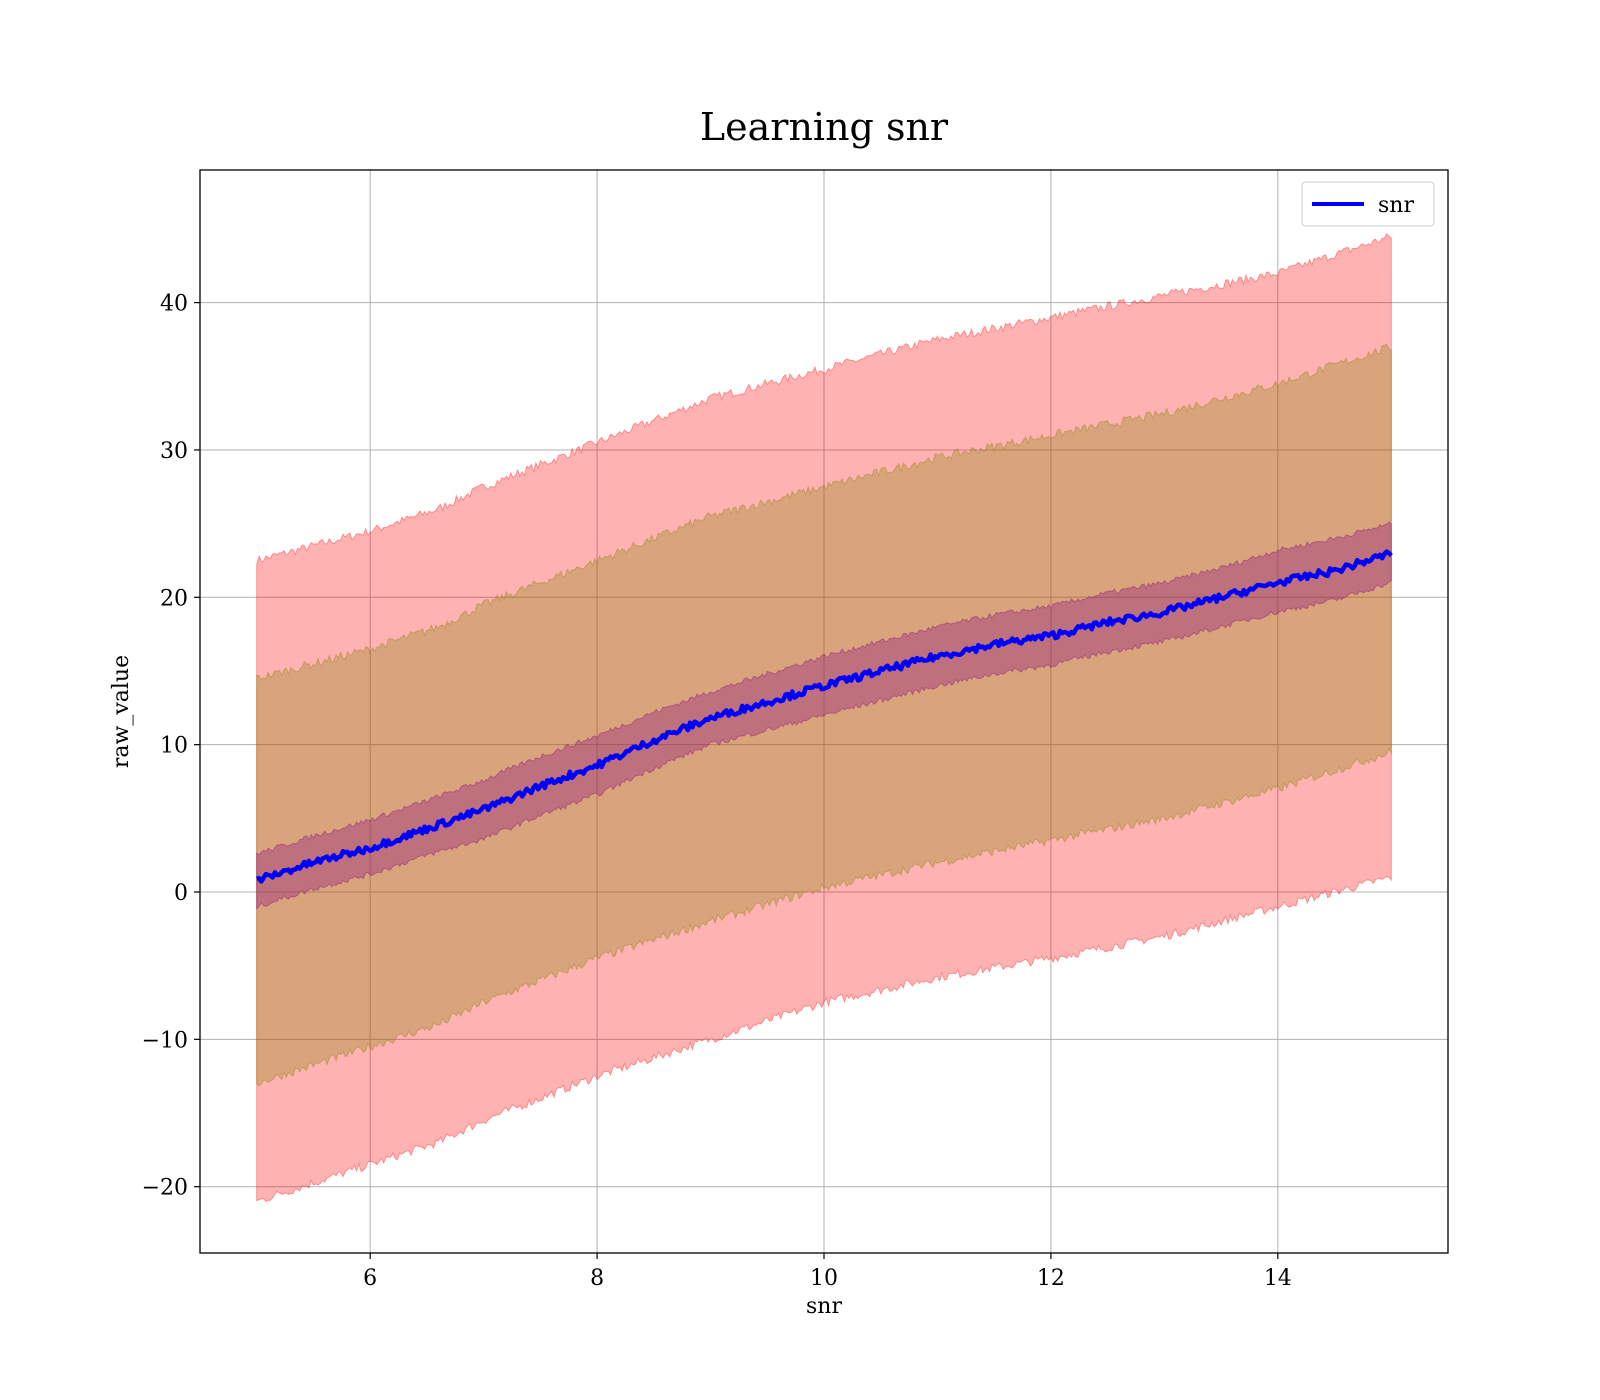 This screenshot has width=1600, height=1400. What do you see at coordinates (174, 451) in the screenshot?
I see `y-tick-label-5: 30` at bounding box center [174, 451].